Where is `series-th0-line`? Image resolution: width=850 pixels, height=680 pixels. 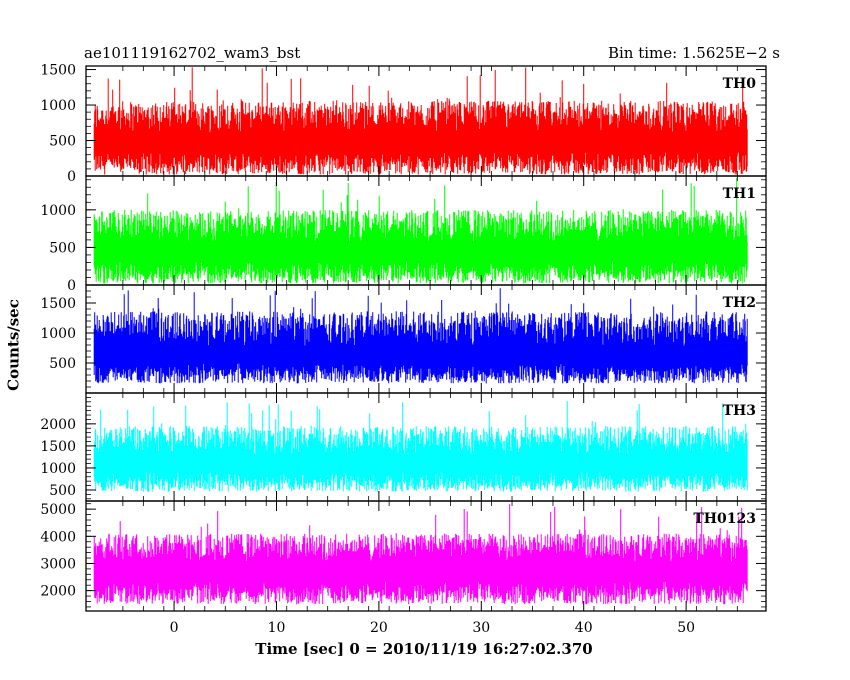
series-th0-line is located at coordinates (420, 121).